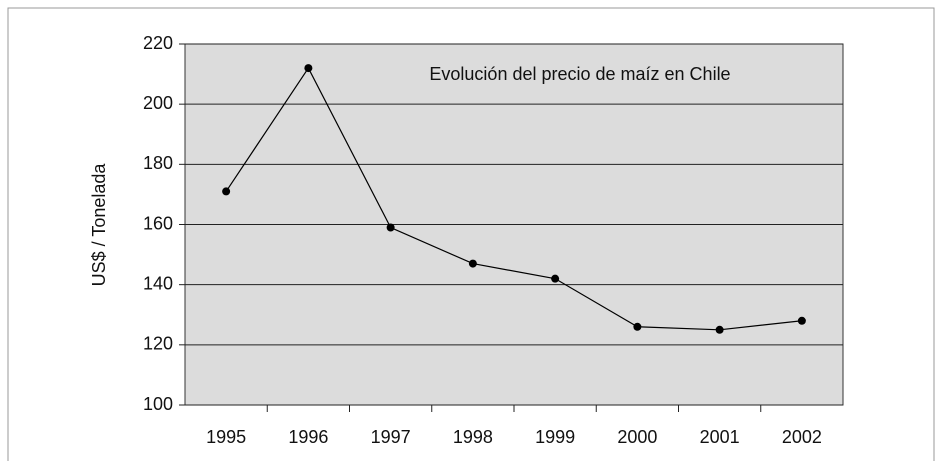 The image size is (942, 461). What do you see at coordinates (391, 437) in the screenshot?
I see `x-tick-label: 1997` at bounding box center [391, 437].